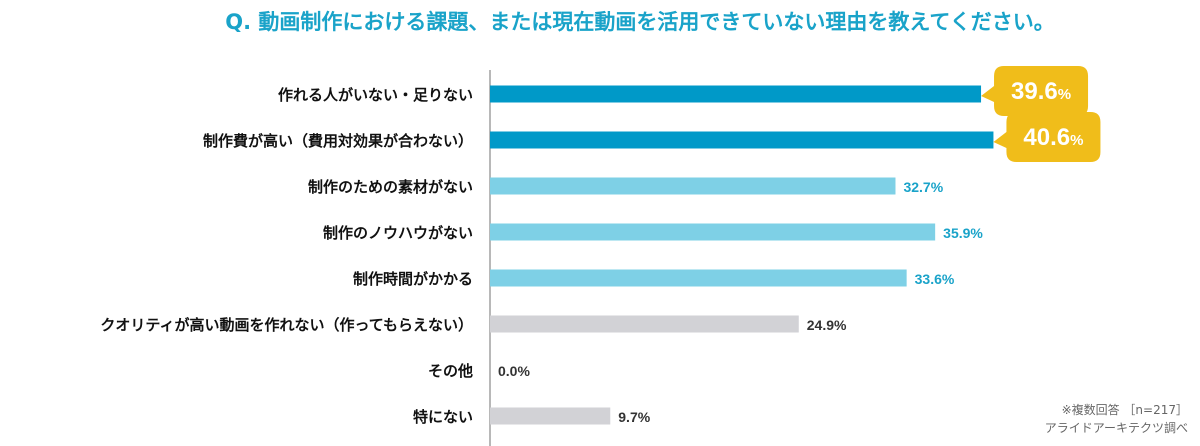  Describe the element at coordinates (1125, 409) in the screenshot. I see `footnote-line: ※複数回答 ［n=217］` at that location.